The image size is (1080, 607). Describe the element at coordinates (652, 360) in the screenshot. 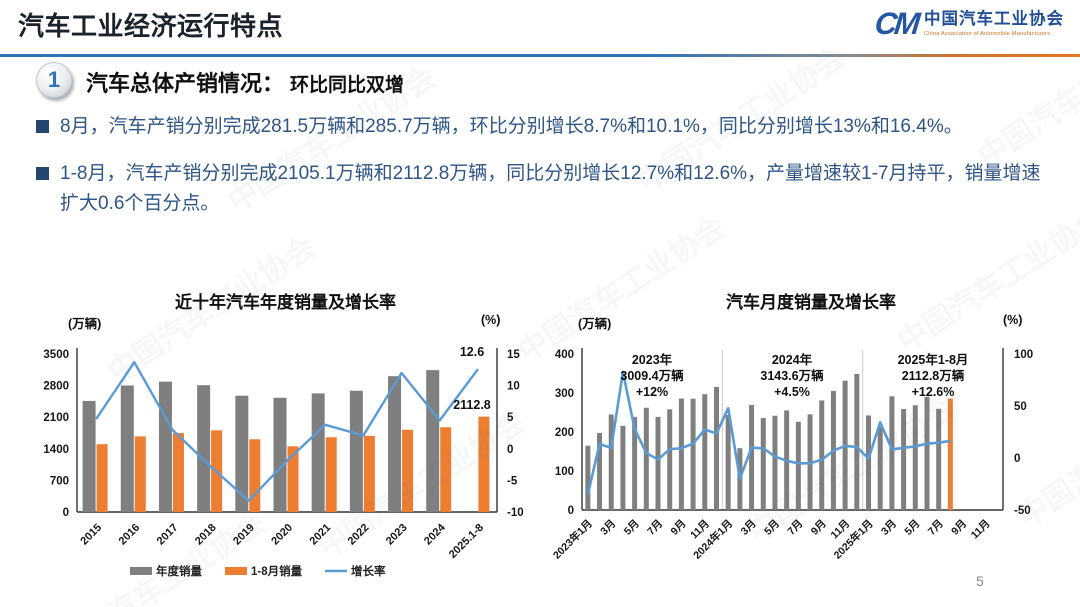

I see `annotation-line: 2023年` at that location.